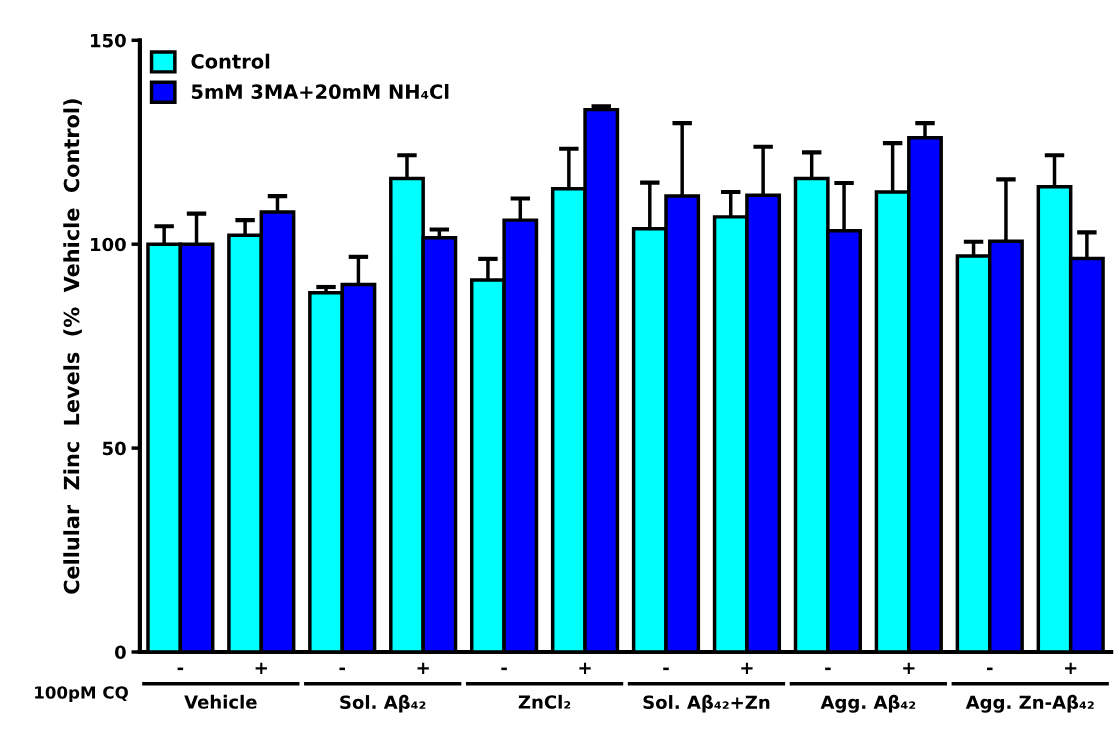  I want to click on y-tick-label: 0, so click(120, 652).